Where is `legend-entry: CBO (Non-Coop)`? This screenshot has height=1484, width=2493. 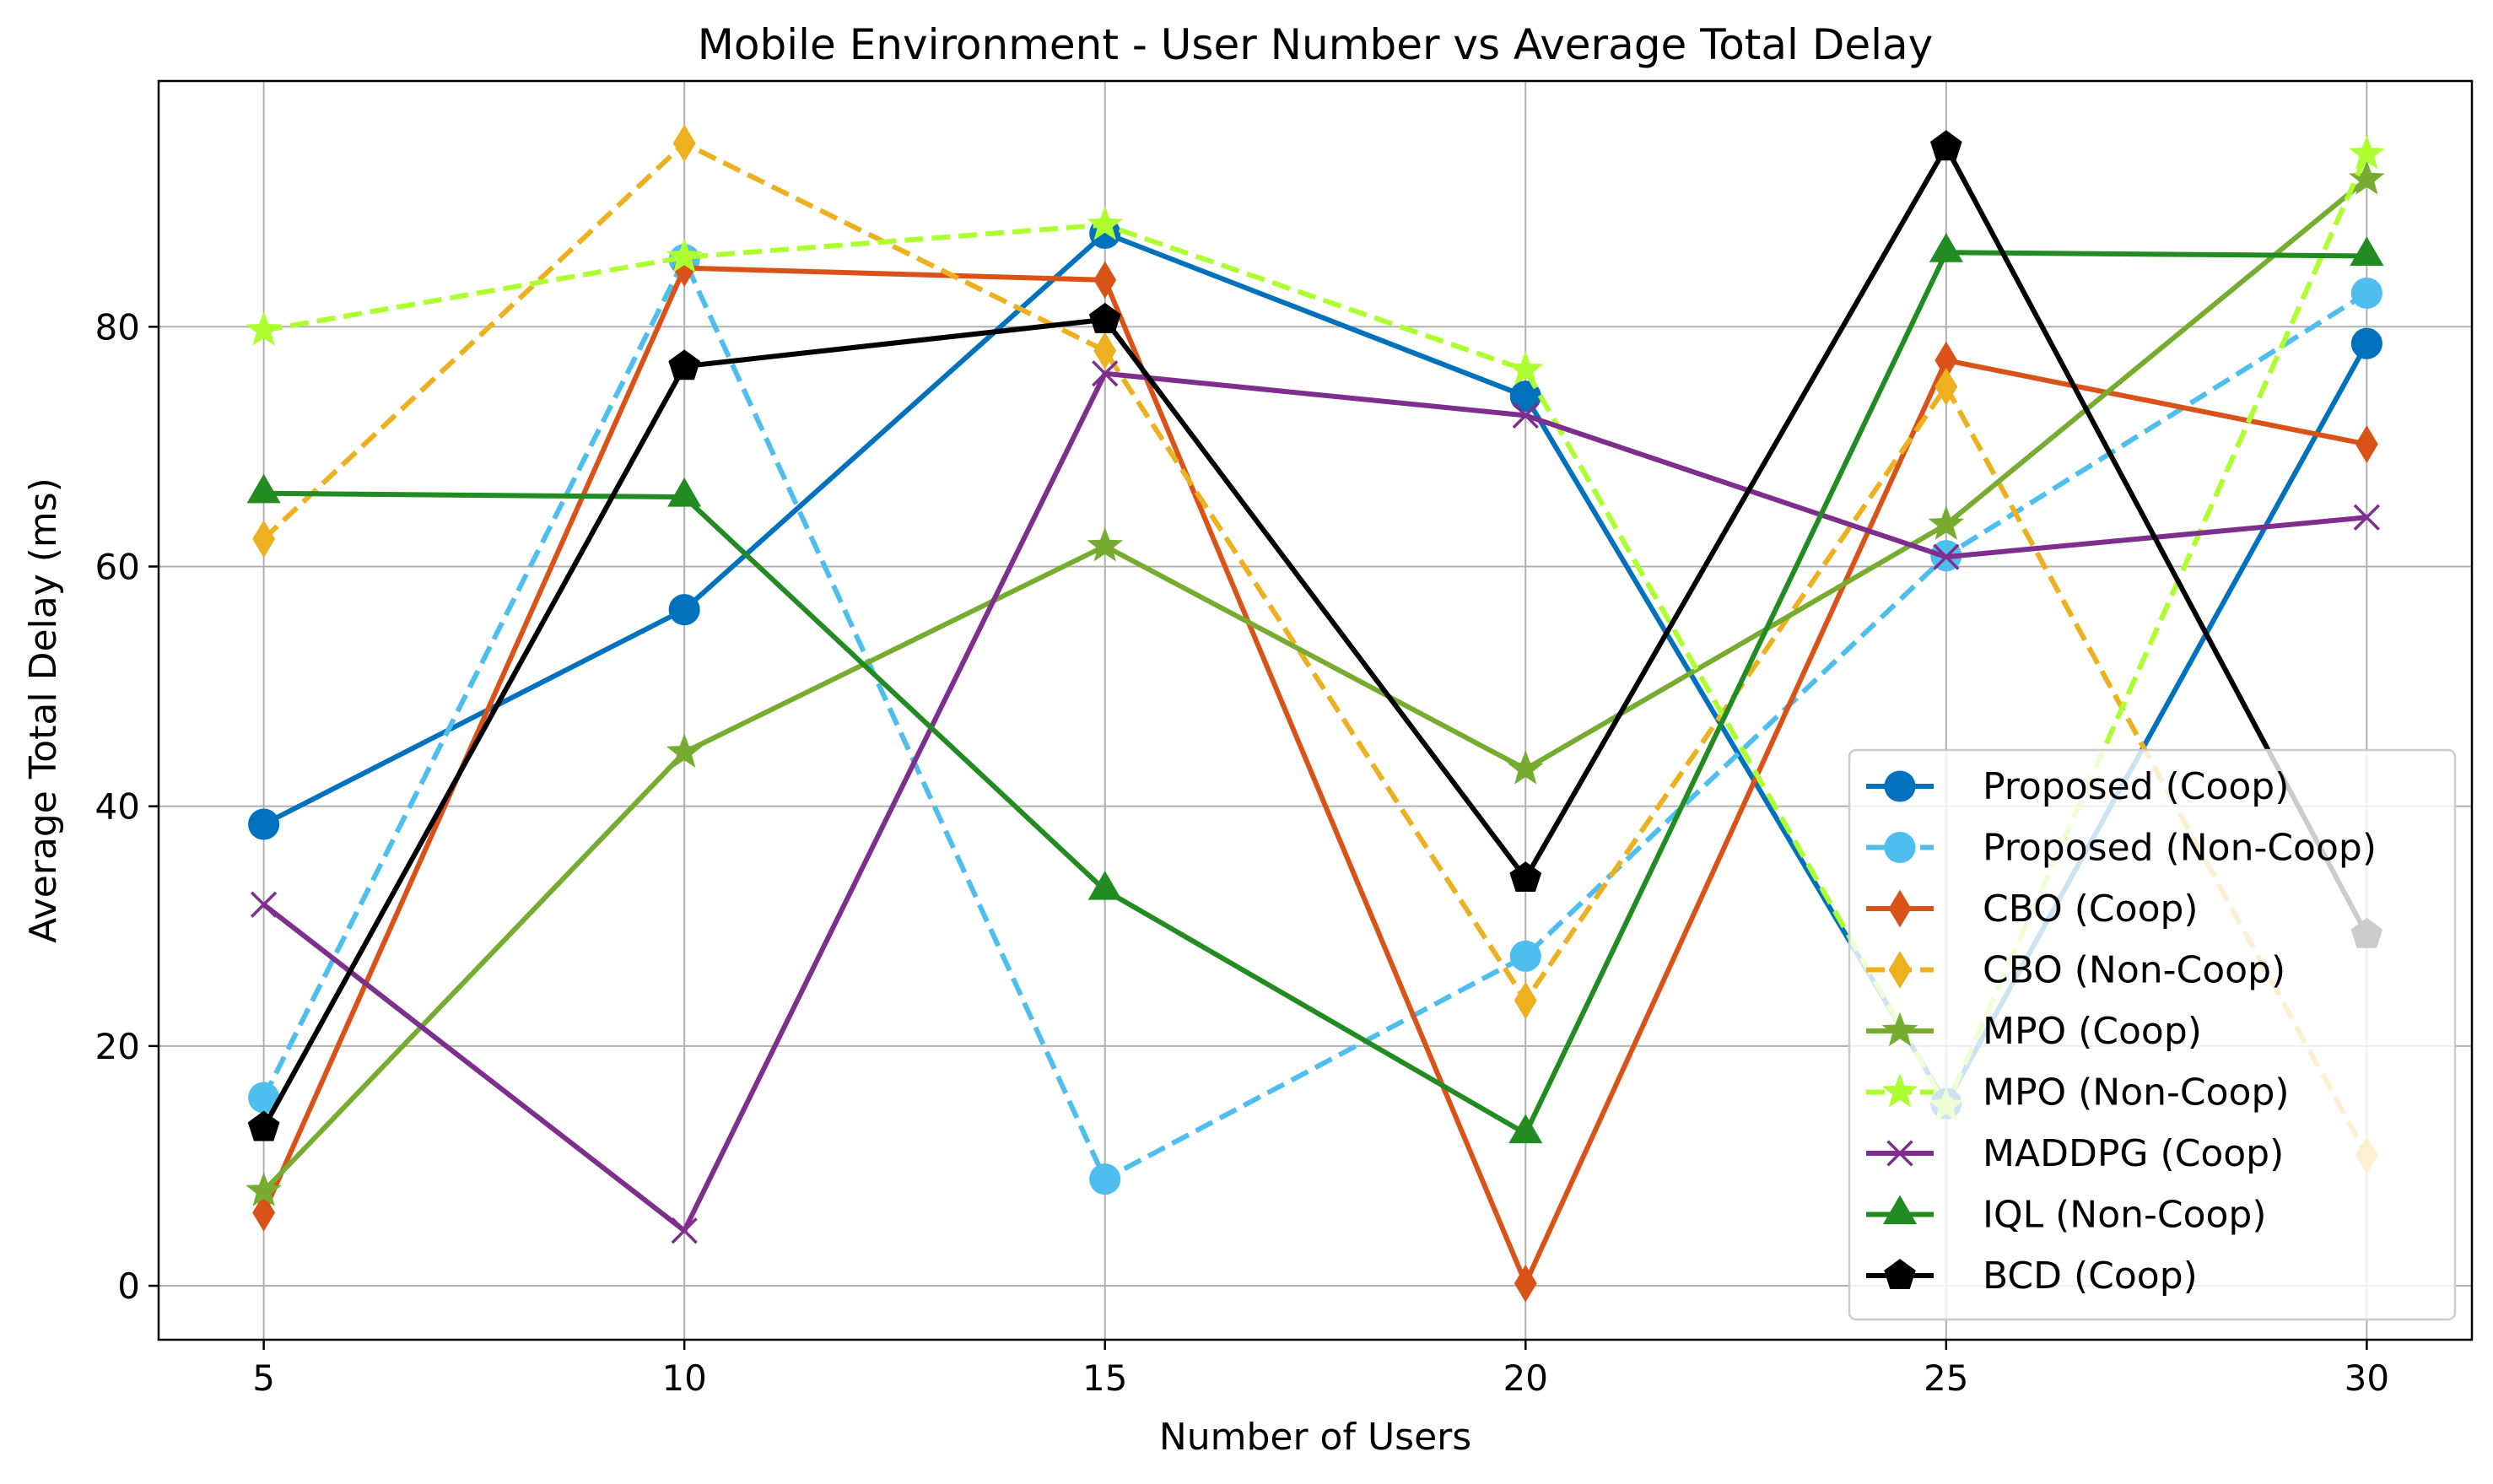
legend-entry: CBO (Non-Coop) is located at coordinates (2075, 970).